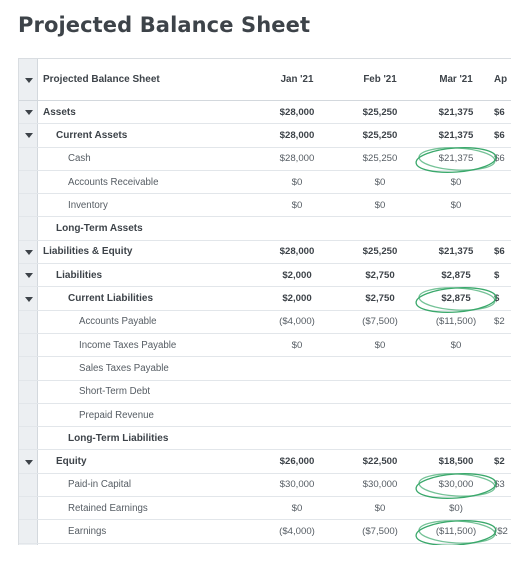  I want to click on table-row: Paid-in Capital $30,000 $30,000 $30,000 $3, so click(265, 486).